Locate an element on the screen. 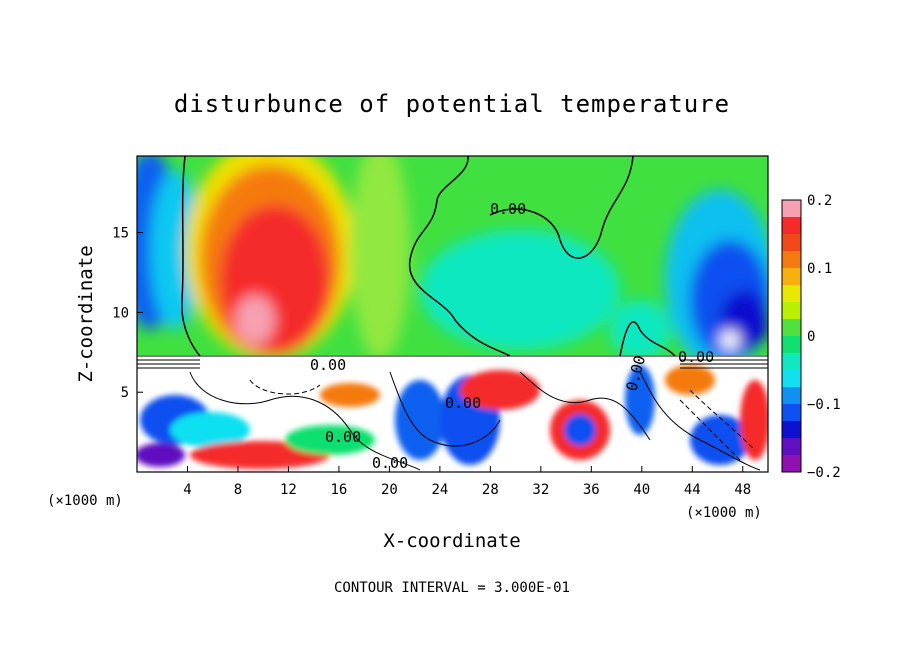 This screenshot has height=654, width=904. x-tick-label: 48 is located at coordinates (742, 490).